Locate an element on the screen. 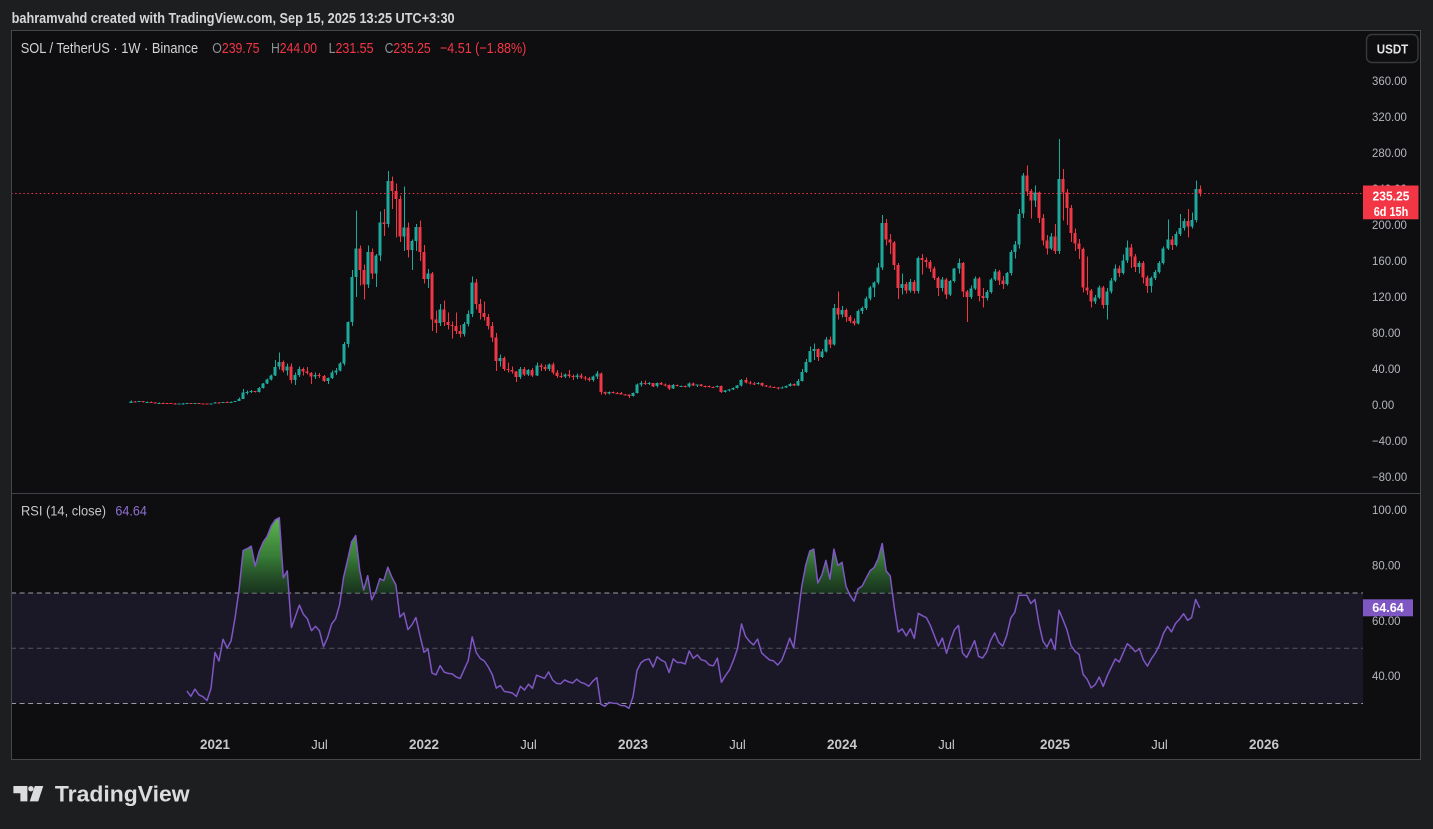 This screenshot has width=1433, height=829. svg-text: 160.00 is located at coordinates (1389, 261).